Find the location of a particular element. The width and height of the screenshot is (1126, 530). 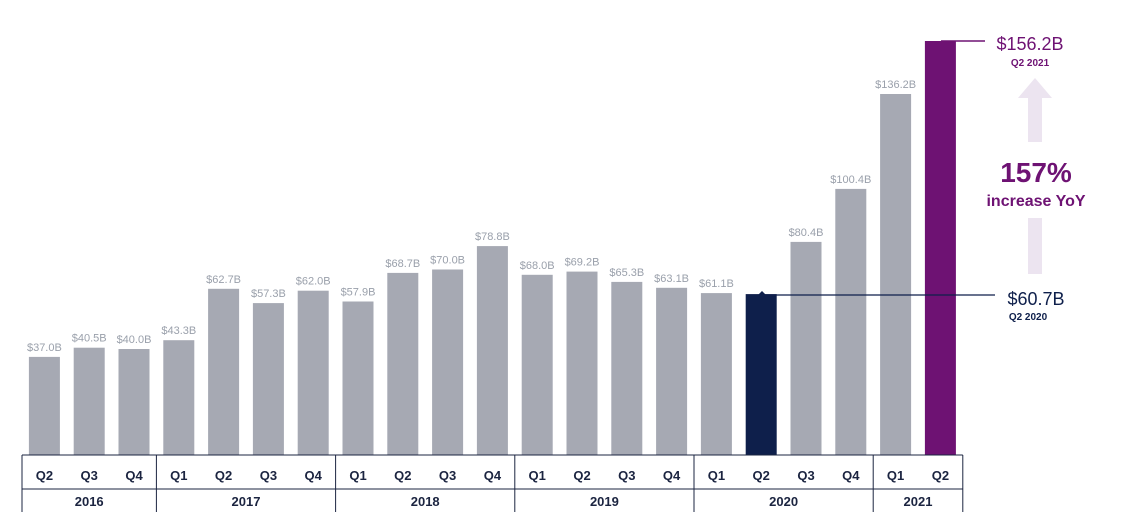

bar-label-0: $37.0B is located at coordinates (44, 348).